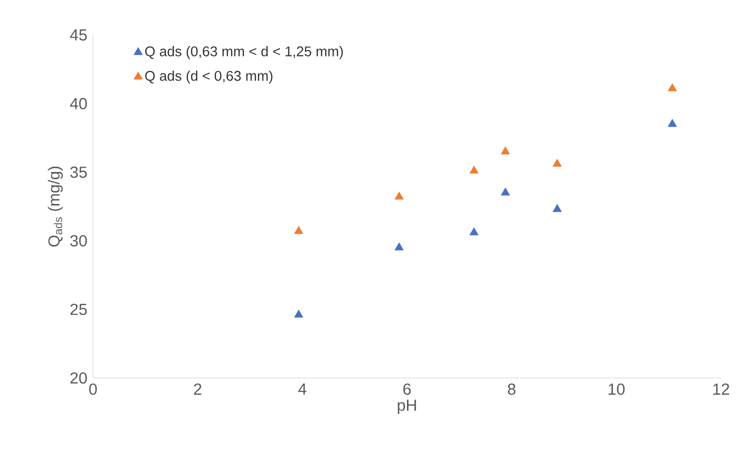 Image resolution: width=738 pixels, height=454 pixels. Describe the element at coordinates (208, 77) in the screenshot. I see `legend-label: Q ads (d < 0,63 mm)` at that location.